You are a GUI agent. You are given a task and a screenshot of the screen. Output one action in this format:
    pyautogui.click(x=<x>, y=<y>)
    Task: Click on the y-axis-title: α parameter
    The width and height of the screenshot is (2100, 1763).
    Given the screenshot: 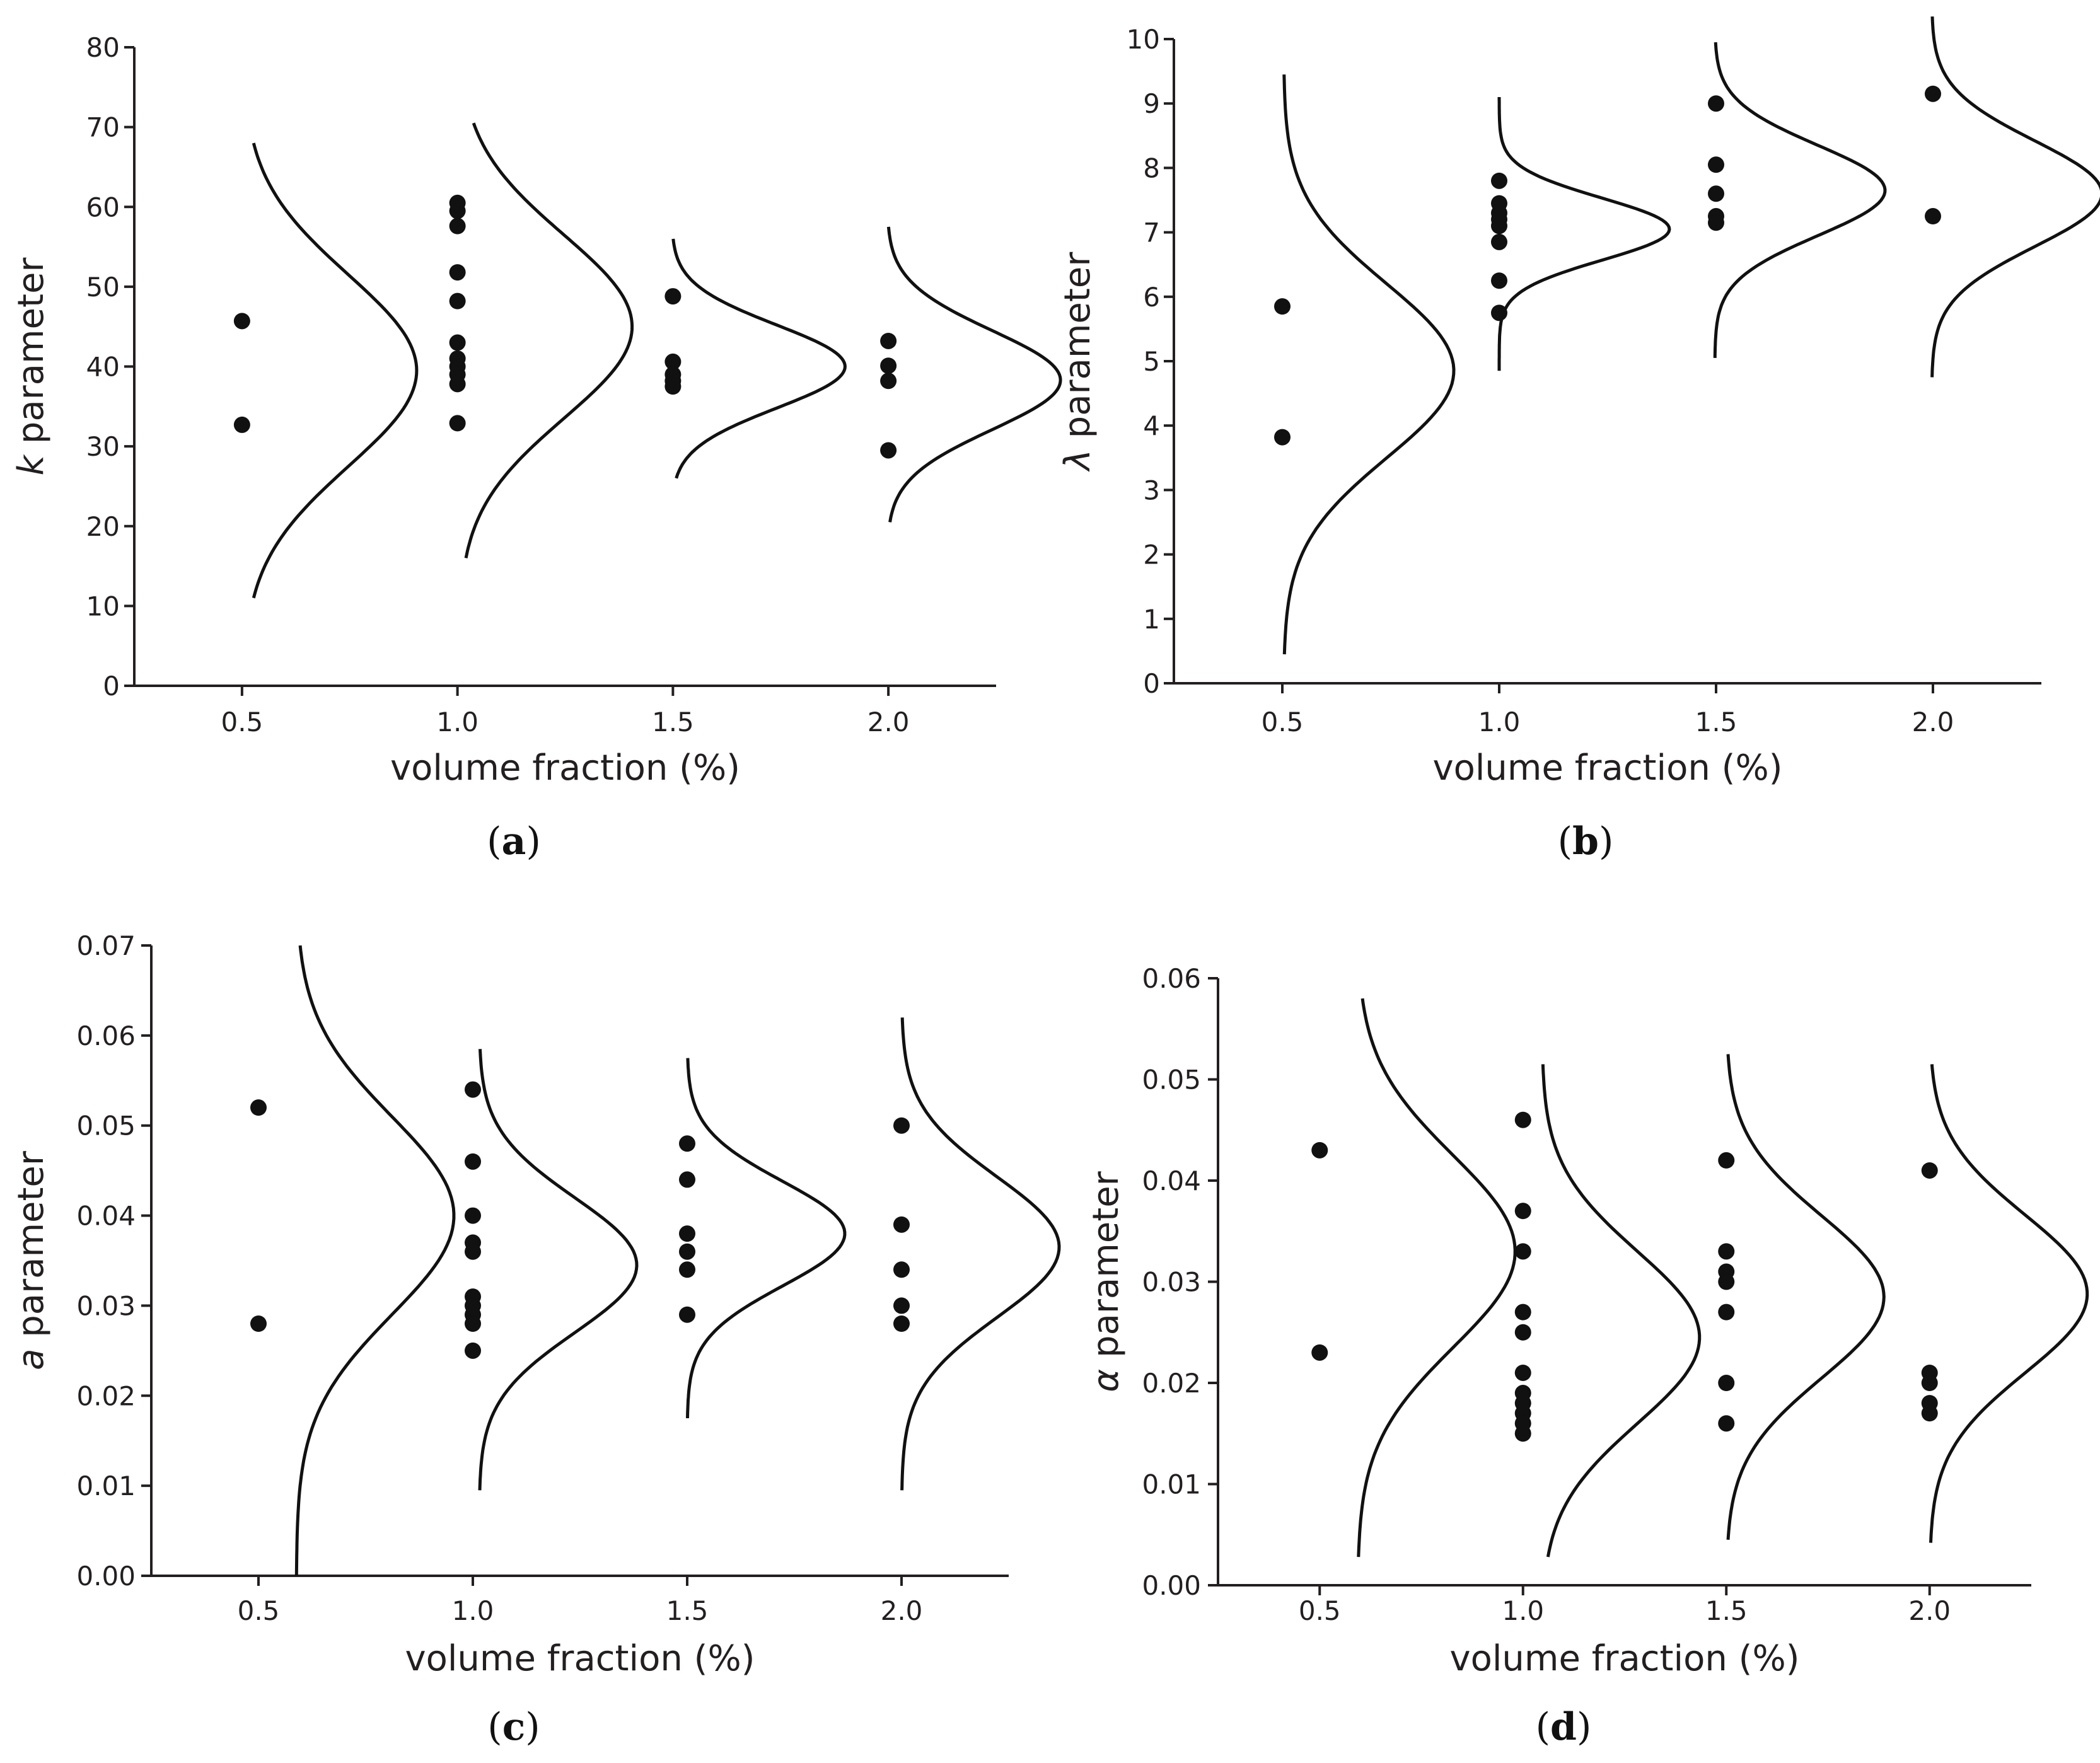 What is the action you would take?
    pyautogui.click(x=1106, y=1282)
    